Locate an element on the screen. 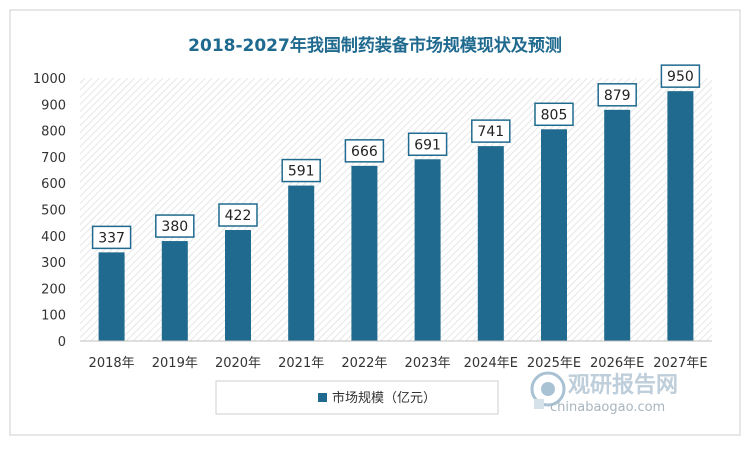 The height and width of the screenshot is (449, 750). data-label-2: 422 is located at coordinates (238, 216).